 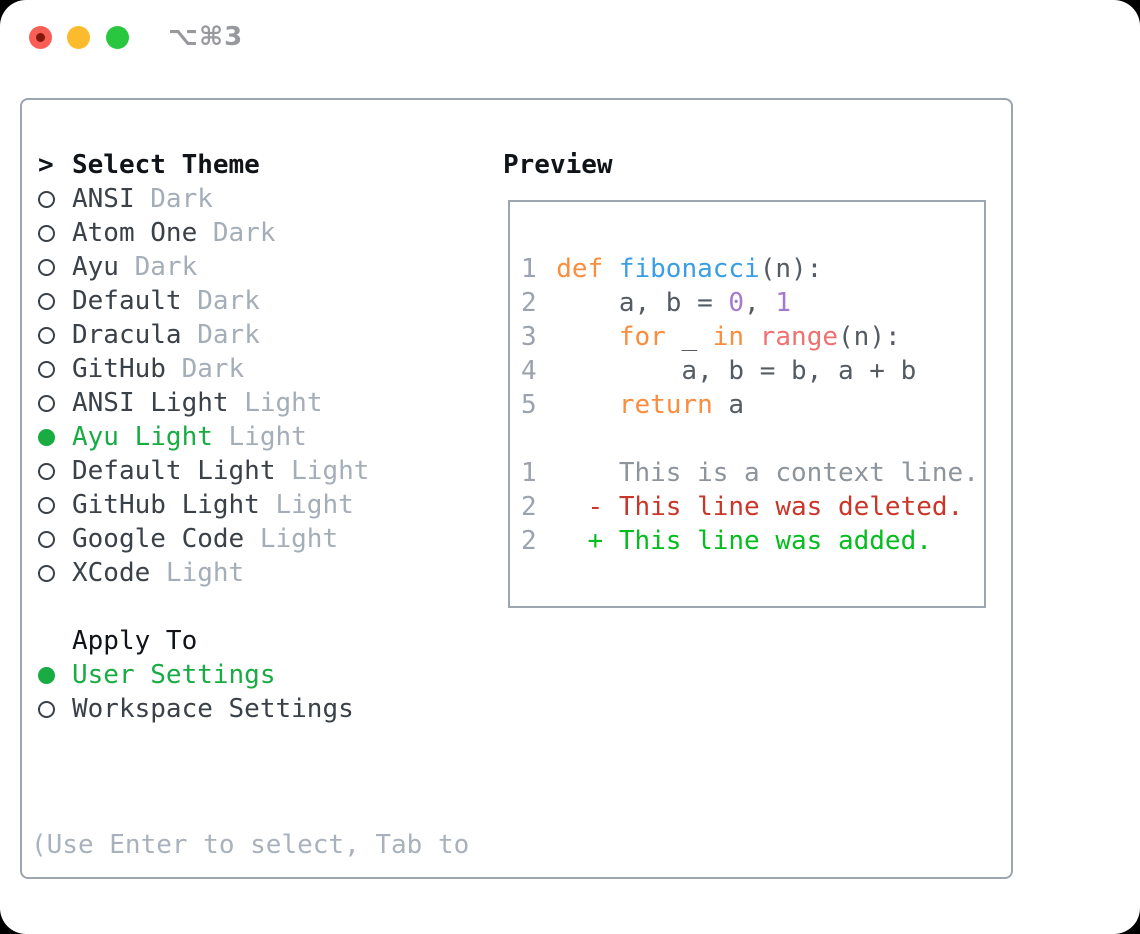 I want to click on option-label: Default, so click(x=127, y=301).